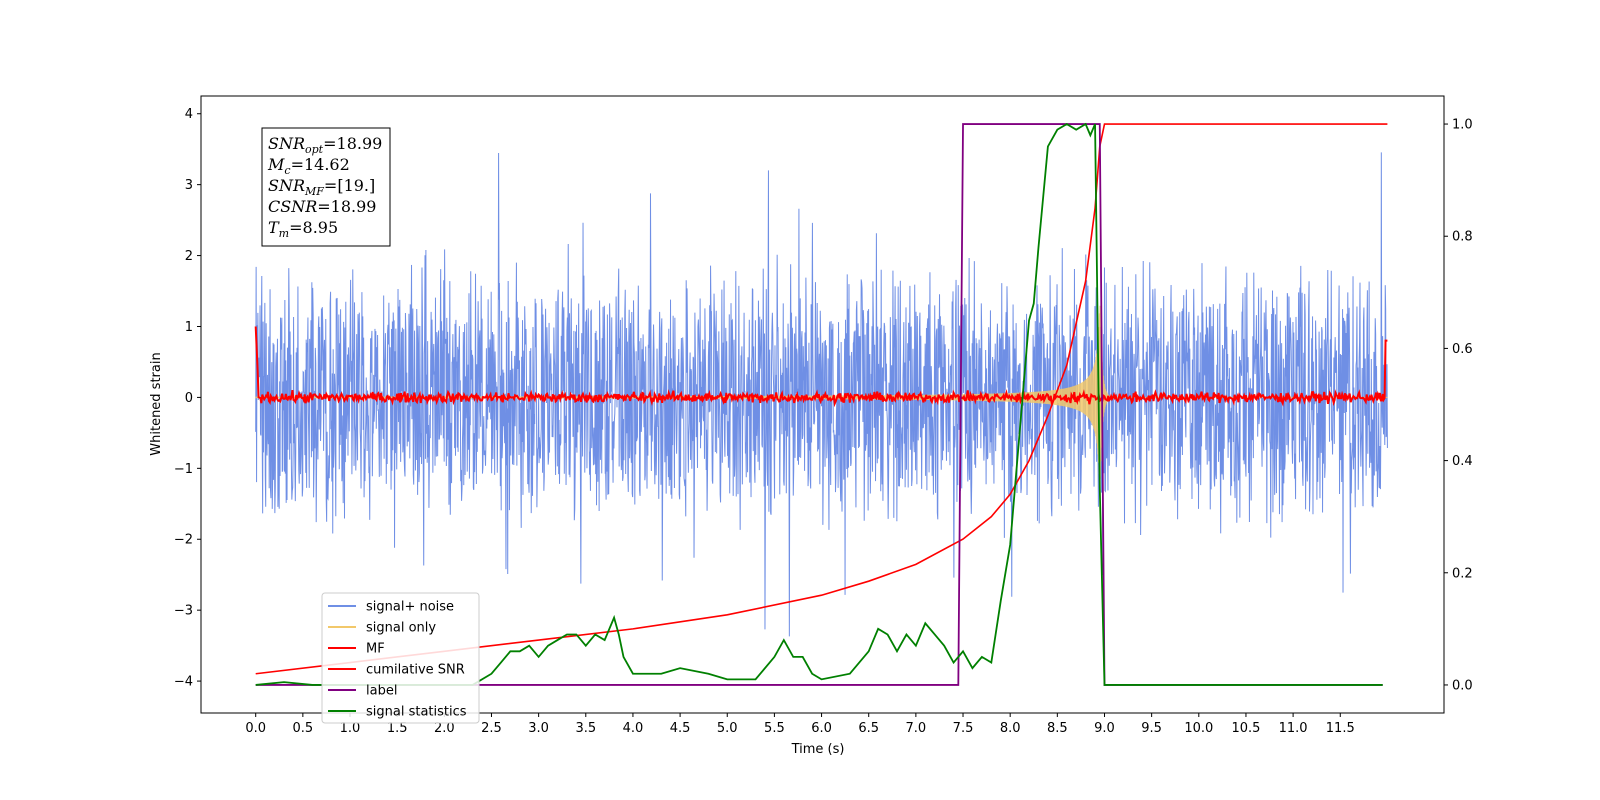  Describe the element at coordinates (325, 145) in the screenshot. I see `annotation-line: SNRopt=18.99` at that location.